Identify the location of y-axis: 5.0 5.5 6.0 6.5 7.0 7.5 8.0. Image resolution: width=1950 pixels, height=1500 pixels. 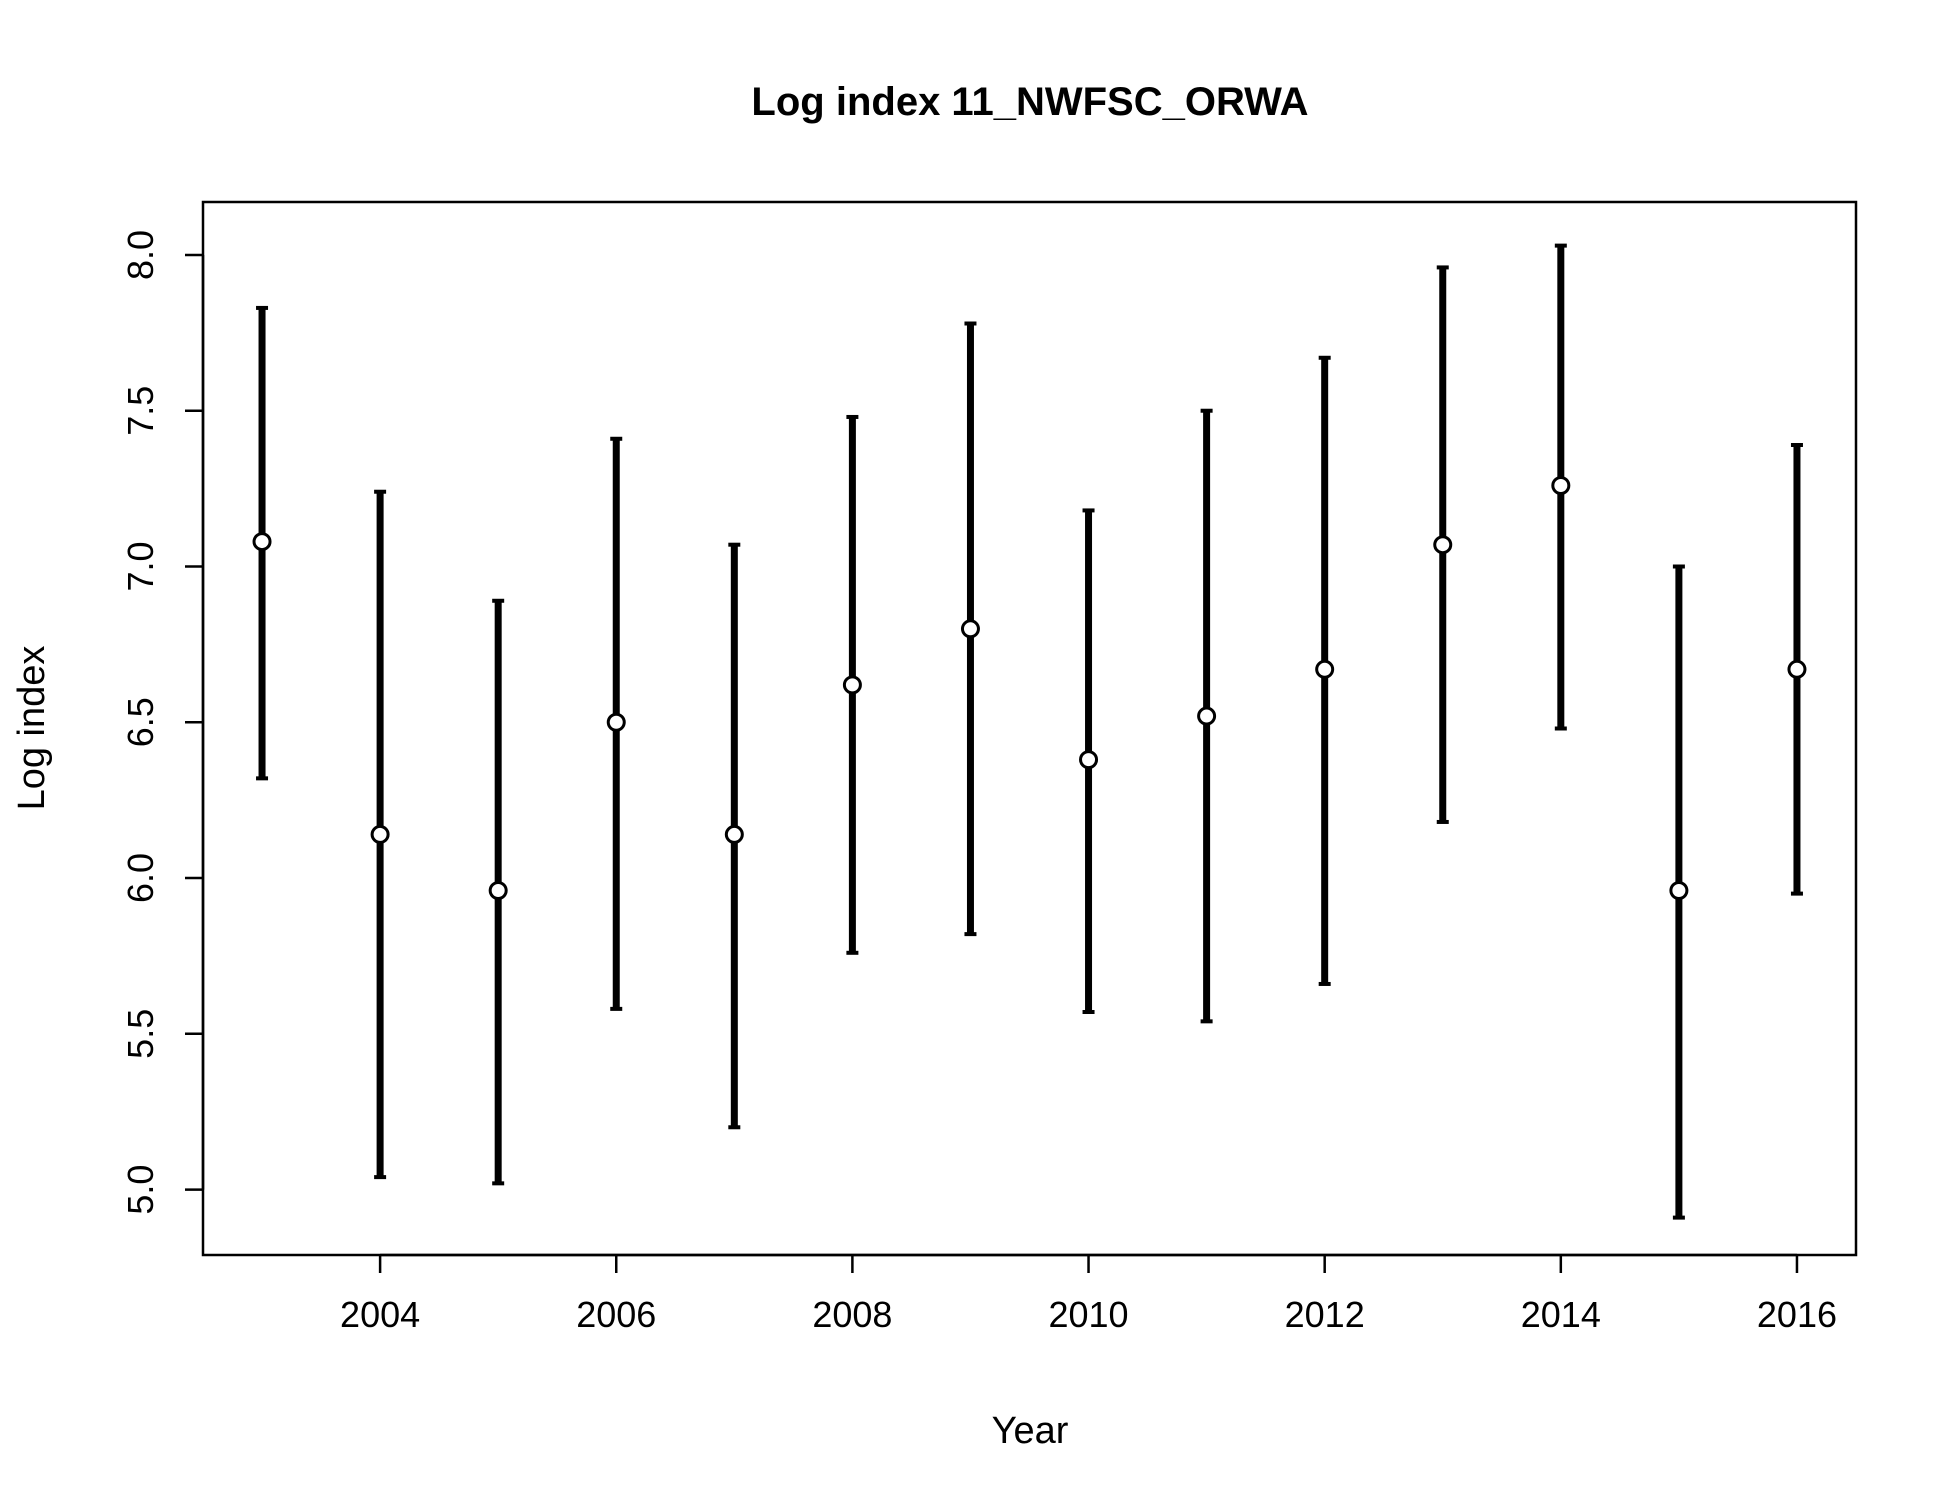
(162, 722).